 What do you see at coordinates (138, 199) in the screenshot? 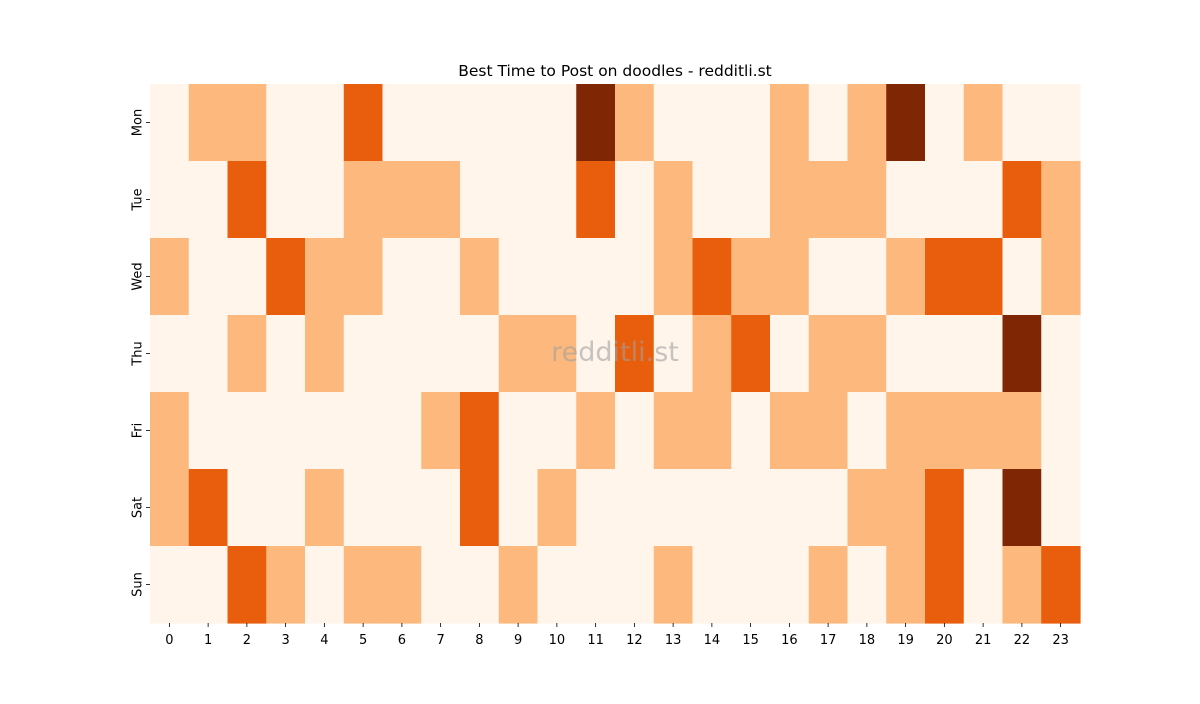
I see `y-tick-label: Tue` at bounding box center [138, 199].